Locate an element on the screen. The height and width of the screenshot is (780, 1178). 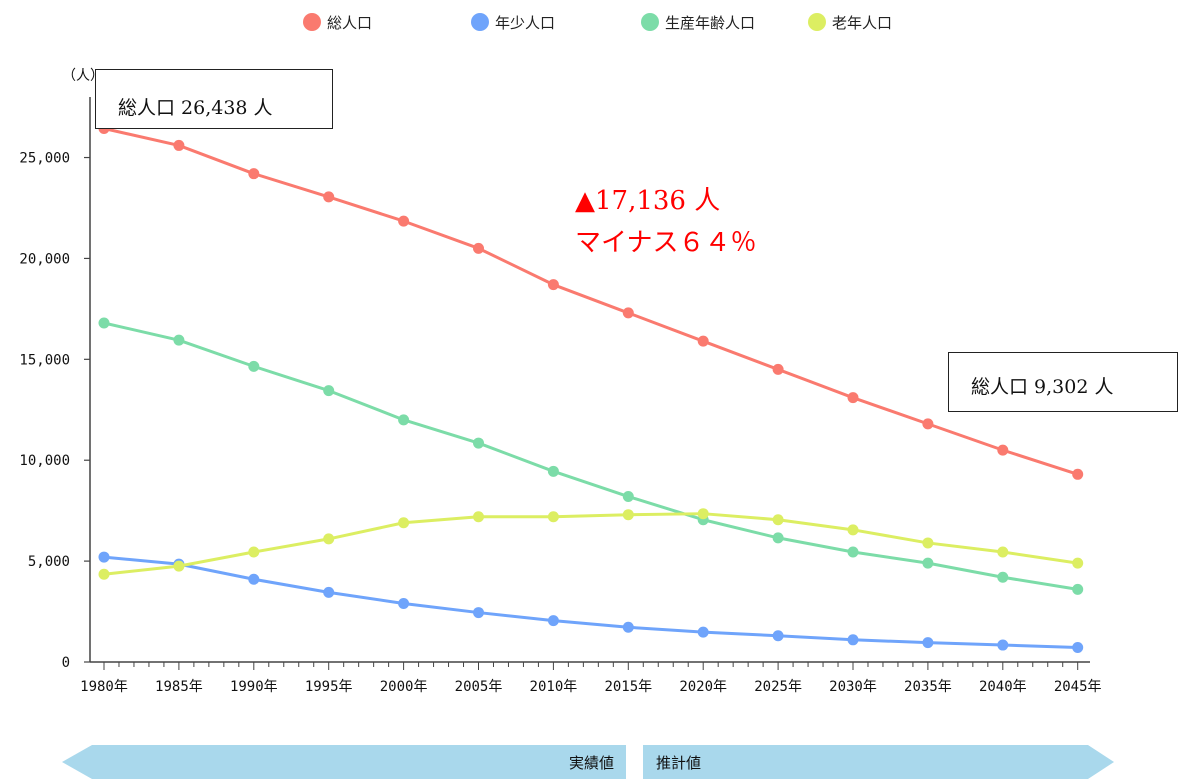
x-tick-label: 2025年 is located at coordinates (778, 687).